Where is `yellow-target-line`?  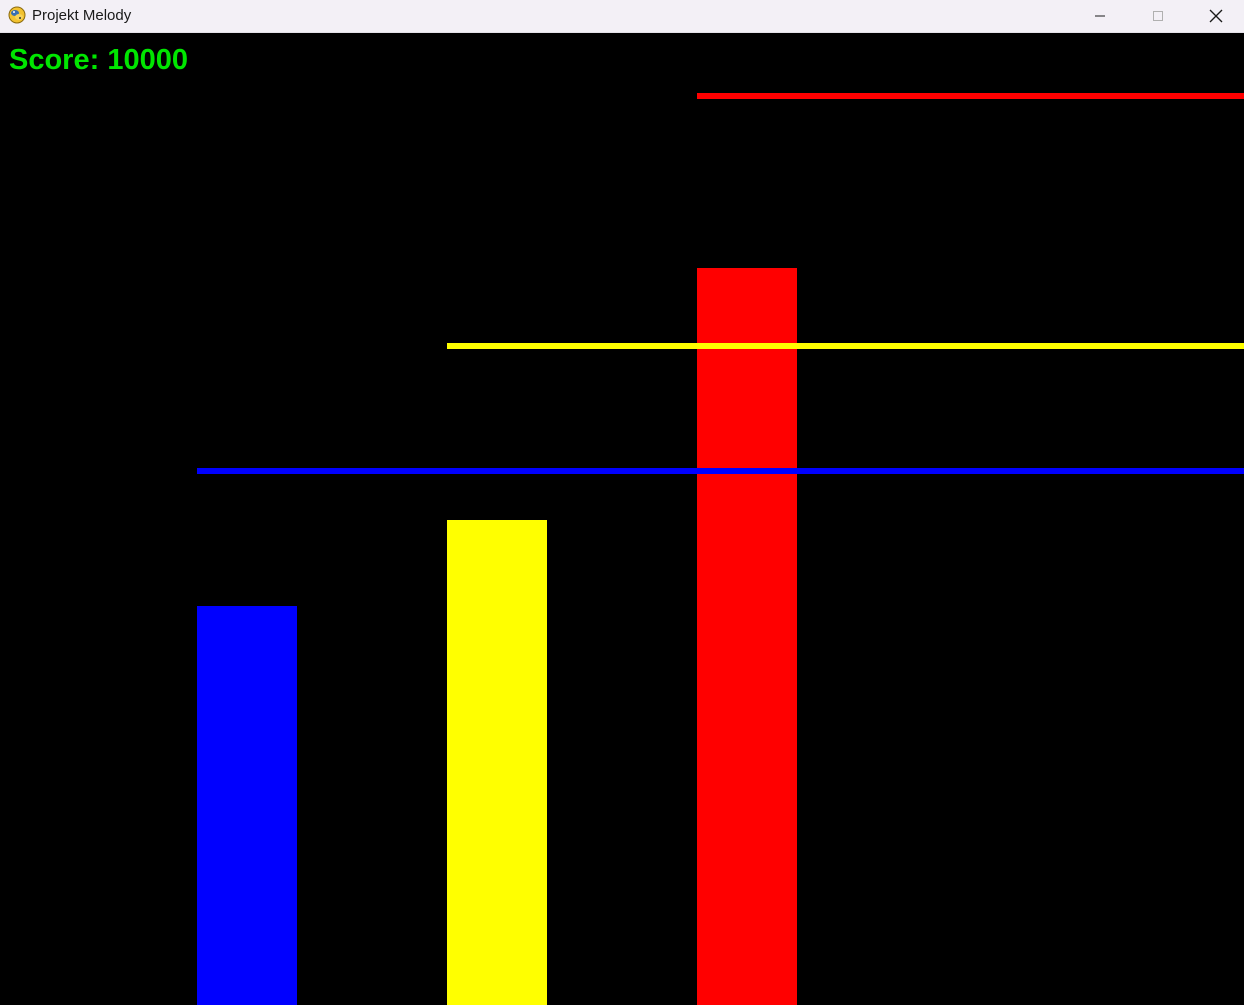 yellow-target-line is located at coordinates (845, 346).